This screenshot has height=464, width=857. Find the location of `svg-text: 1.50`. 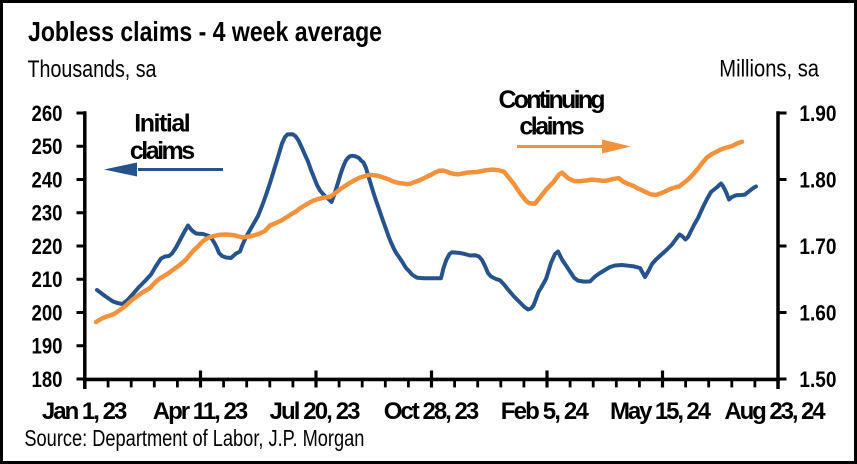

svg-text: 1.50 is located at coordinates (817, 379).